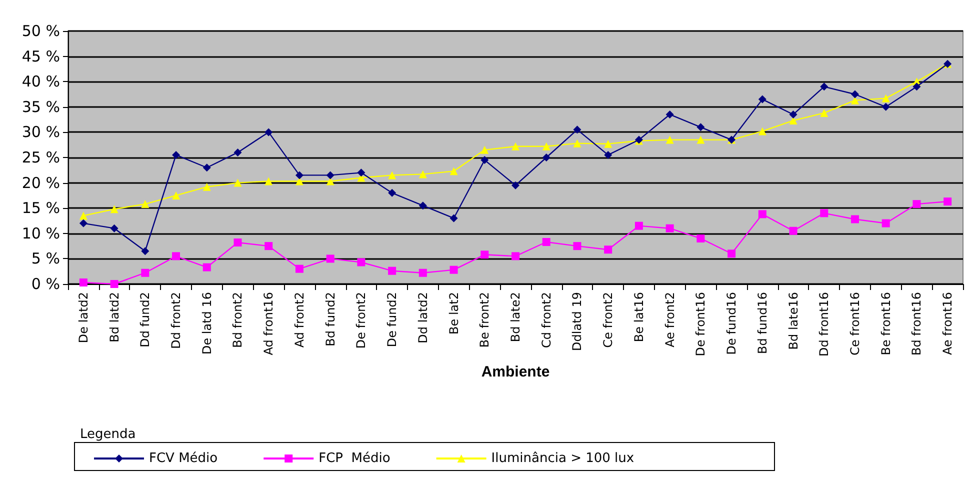  What do you see at coordinates (45, 259) in the screenshot?
I see `y-tick-label: 5 %` at bounding box center [45, 259].